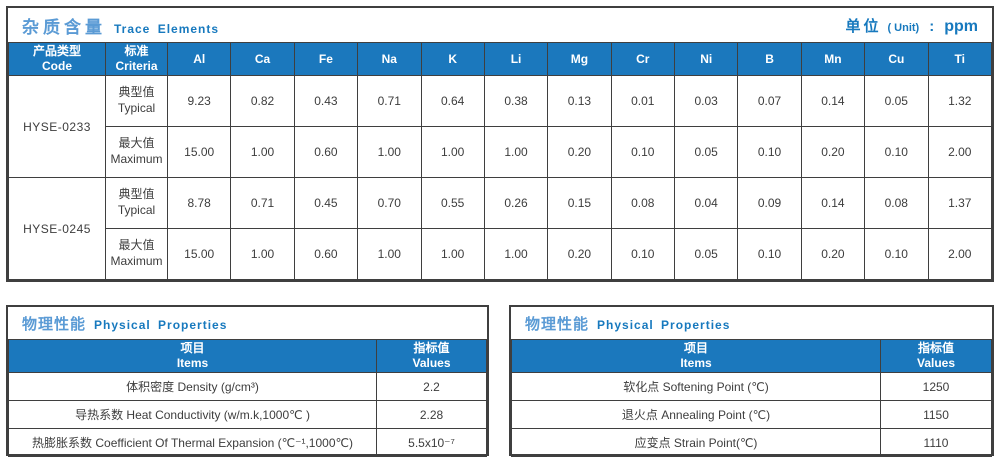 This screenshot has width=1000, height=459. I want to click on col-header-element-li: Li, so click(516, 59).